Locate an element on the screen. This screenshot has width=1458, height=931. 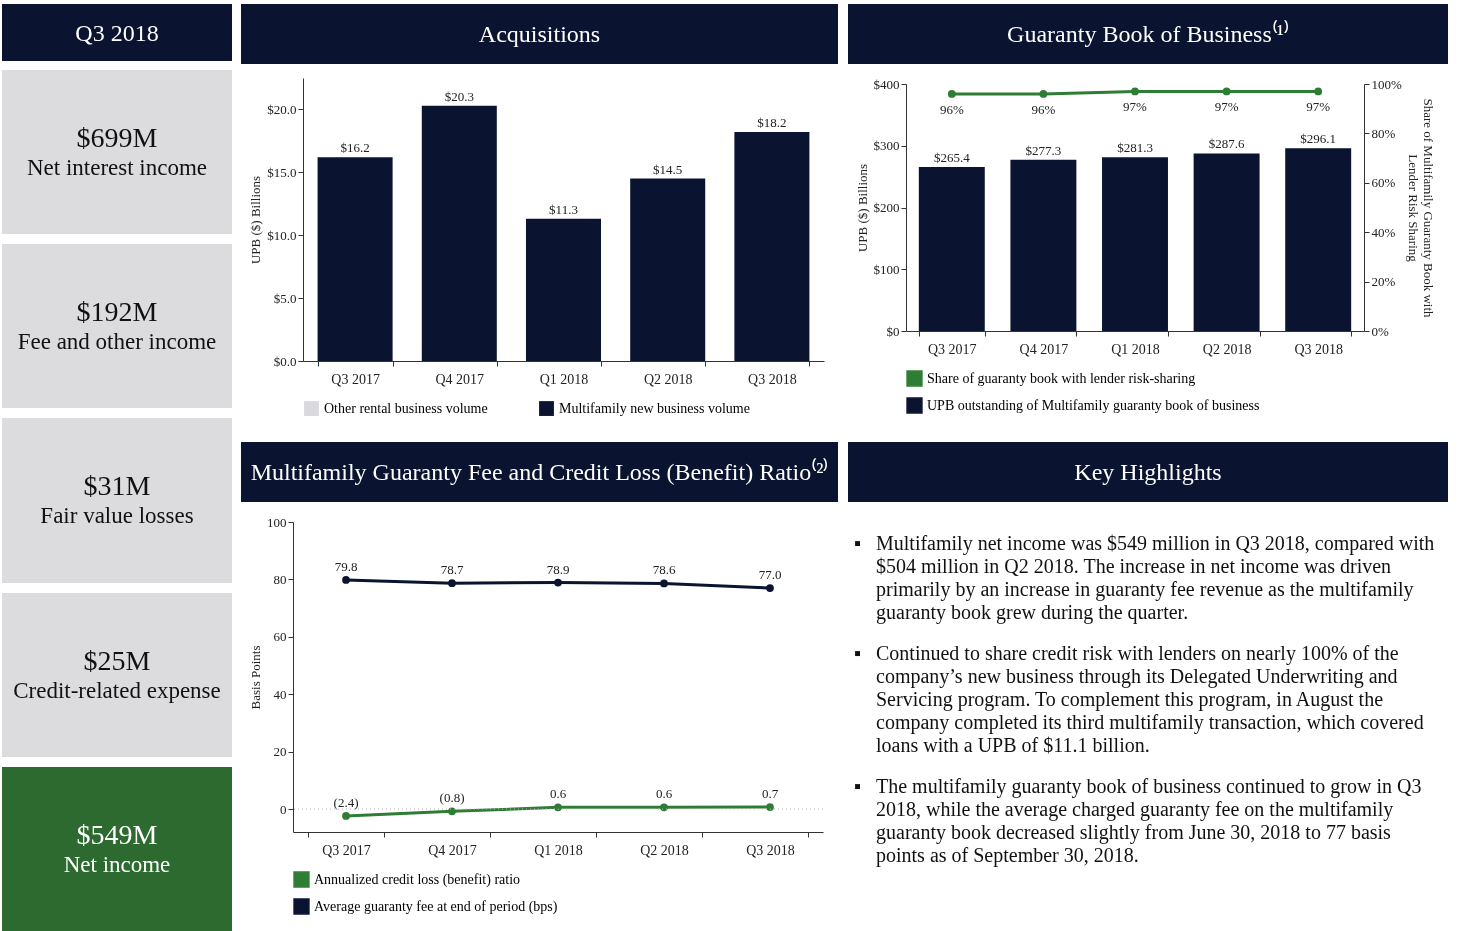
data-label: 79.8 is located at coordinates (346, 566).